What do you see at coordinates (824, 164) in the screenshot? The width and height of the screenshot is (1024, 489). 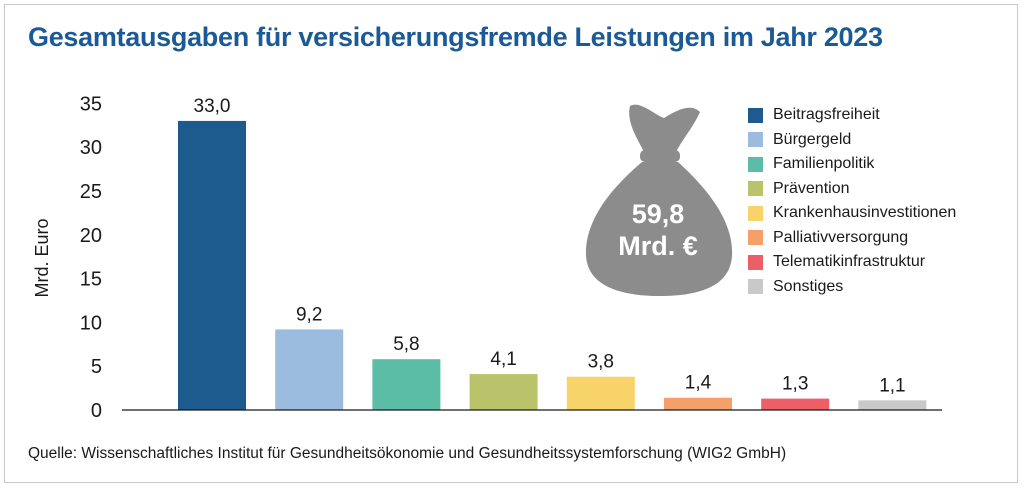 I see `legend-label: Familienpolitik` at bounding box center [824, 164].